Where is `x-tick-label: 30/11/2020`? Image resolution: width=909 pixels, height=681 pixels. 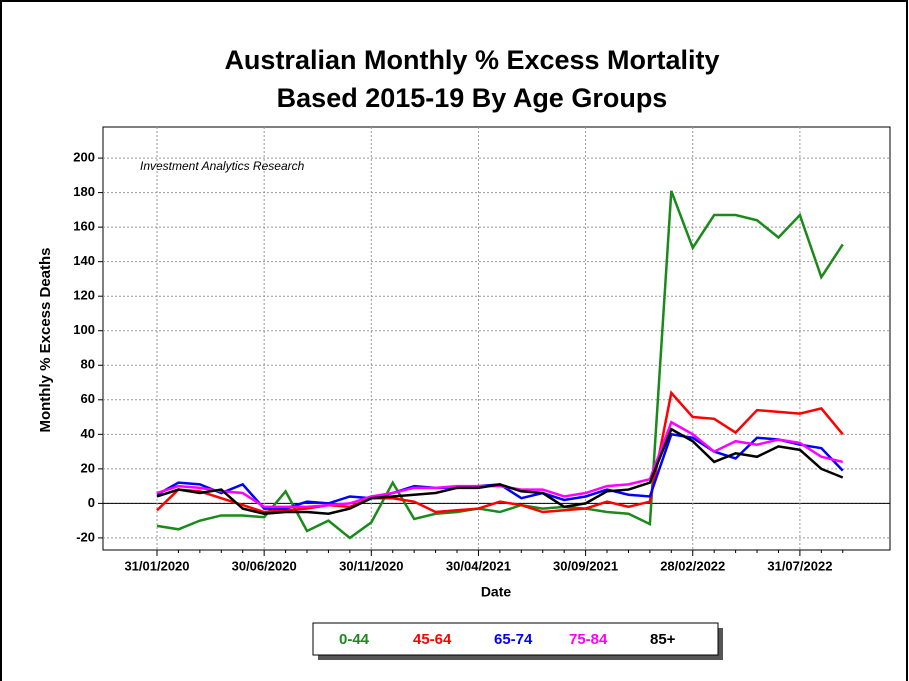 x-tick-label: 30/11/2020 is located at coordinates (371, 565).